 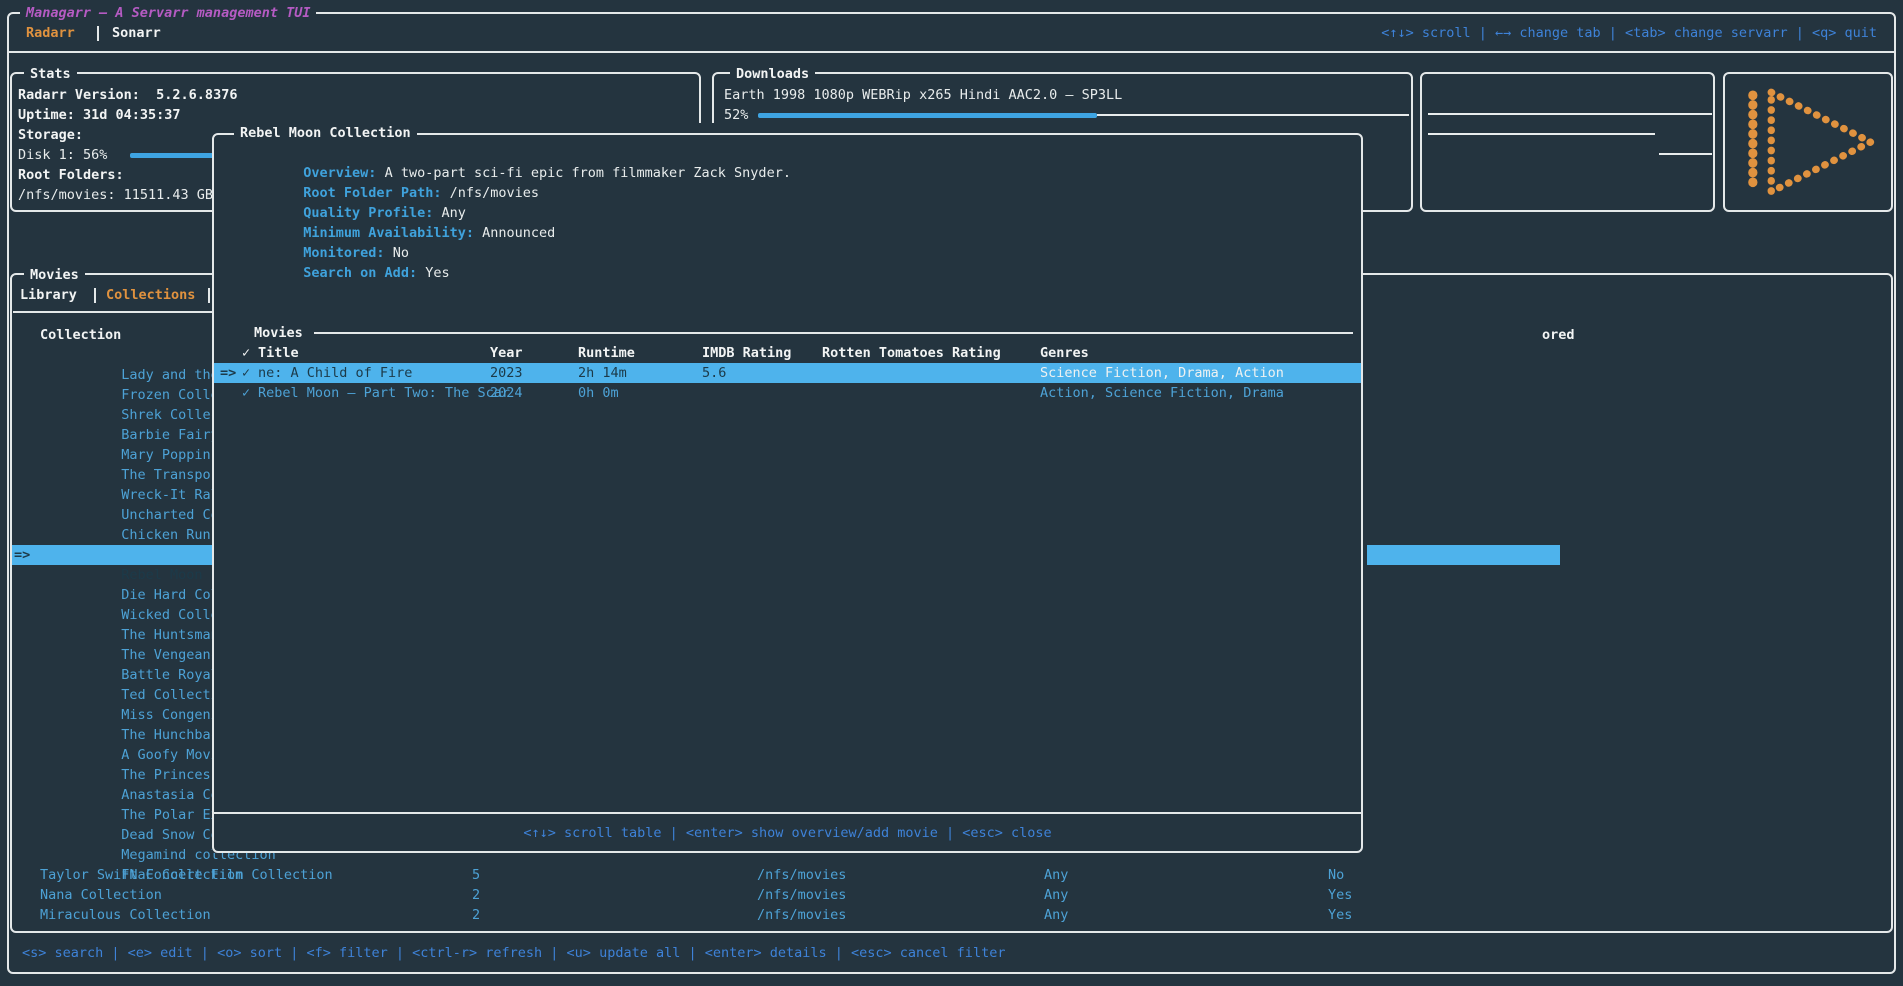 I want to click on tabs-underline, so click(x=113, y=312).